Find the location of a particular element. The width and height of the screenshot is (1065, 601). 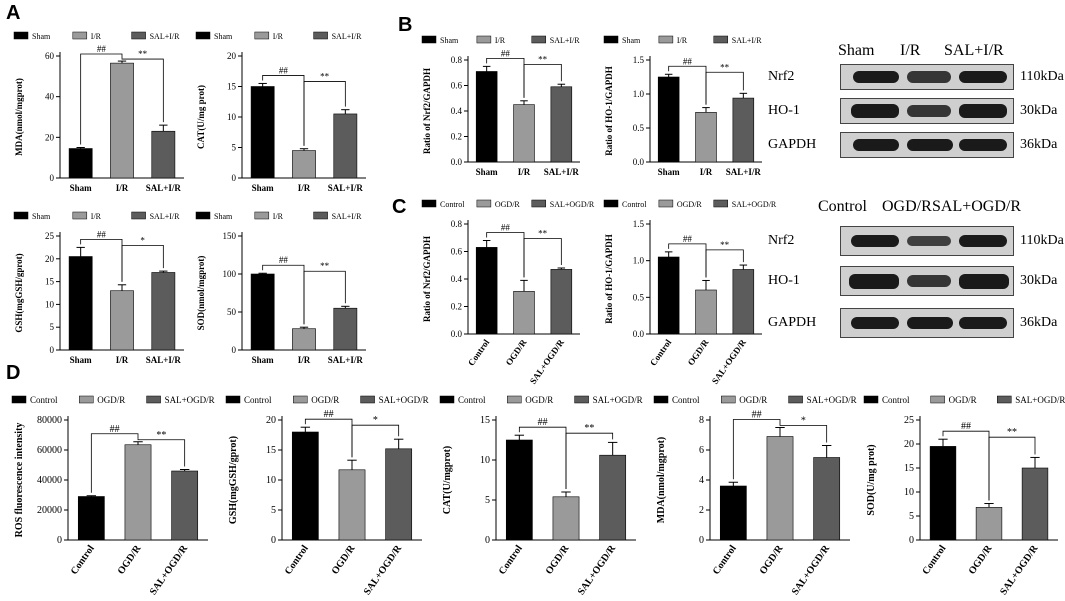

y-axis-label: SOD(U/mg prot) is located at coordinates (871, 479).